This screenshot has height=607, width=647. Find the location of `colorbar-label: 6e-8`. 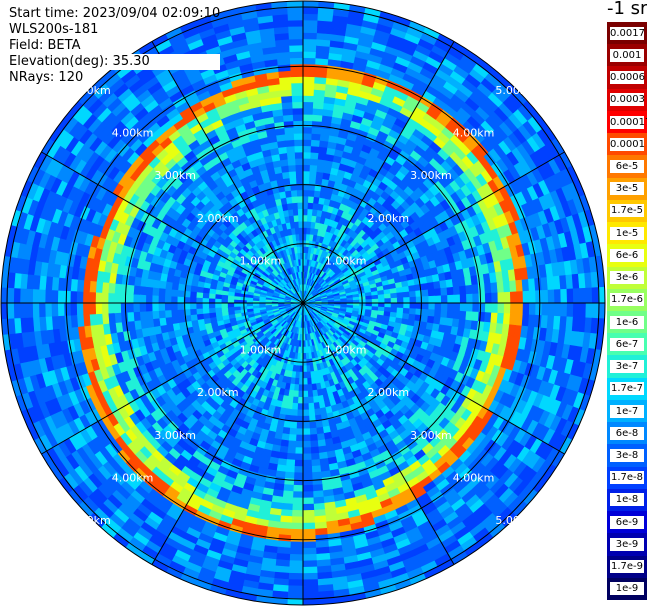

colorbar-label: 6e-8 is located at coordinates (627, 433).